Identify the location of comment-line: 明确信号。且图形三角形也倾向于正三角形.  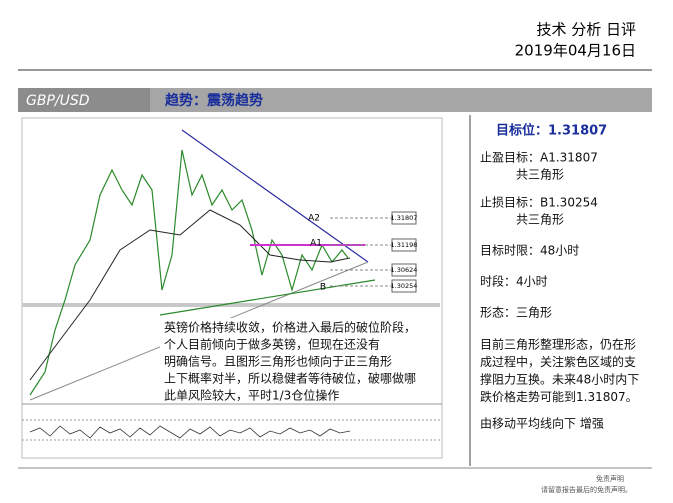
(278, 361).